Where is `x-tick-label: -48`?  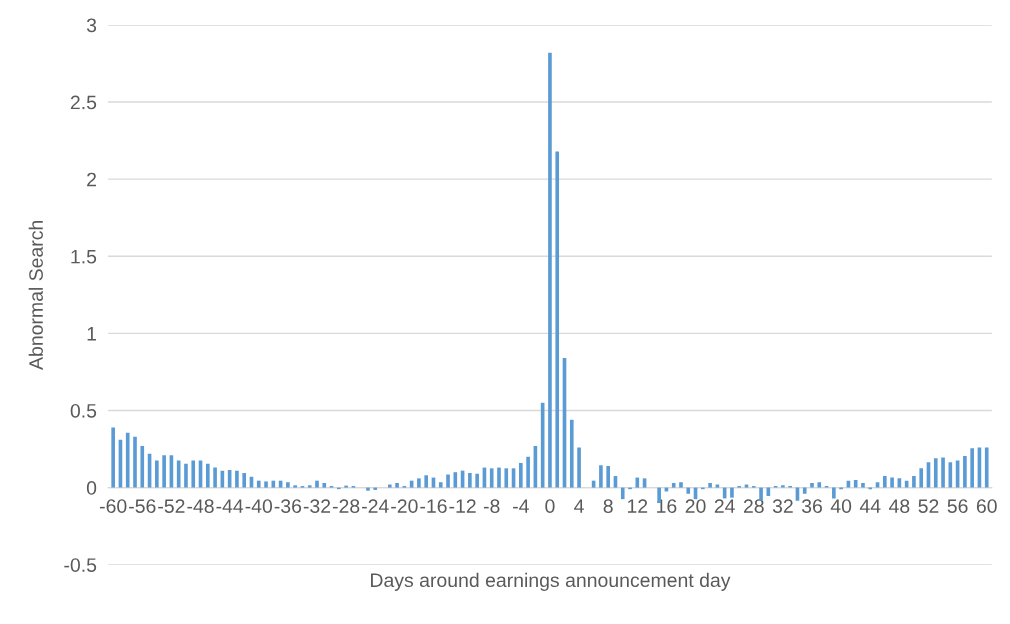
x-tick-label: -48 is located at coordinates (200, 506).